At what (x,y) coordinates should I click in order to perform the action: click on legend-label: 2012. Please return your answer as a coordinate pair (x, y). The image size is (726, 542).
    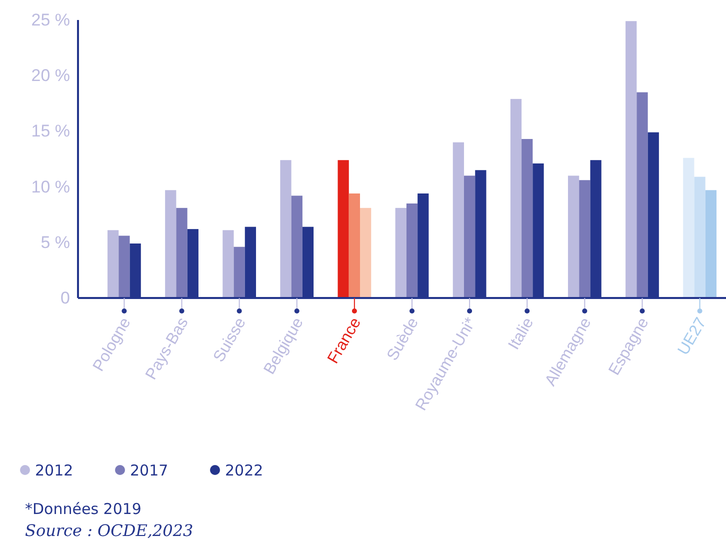
    Looking at the image, I should click on (54, 471).